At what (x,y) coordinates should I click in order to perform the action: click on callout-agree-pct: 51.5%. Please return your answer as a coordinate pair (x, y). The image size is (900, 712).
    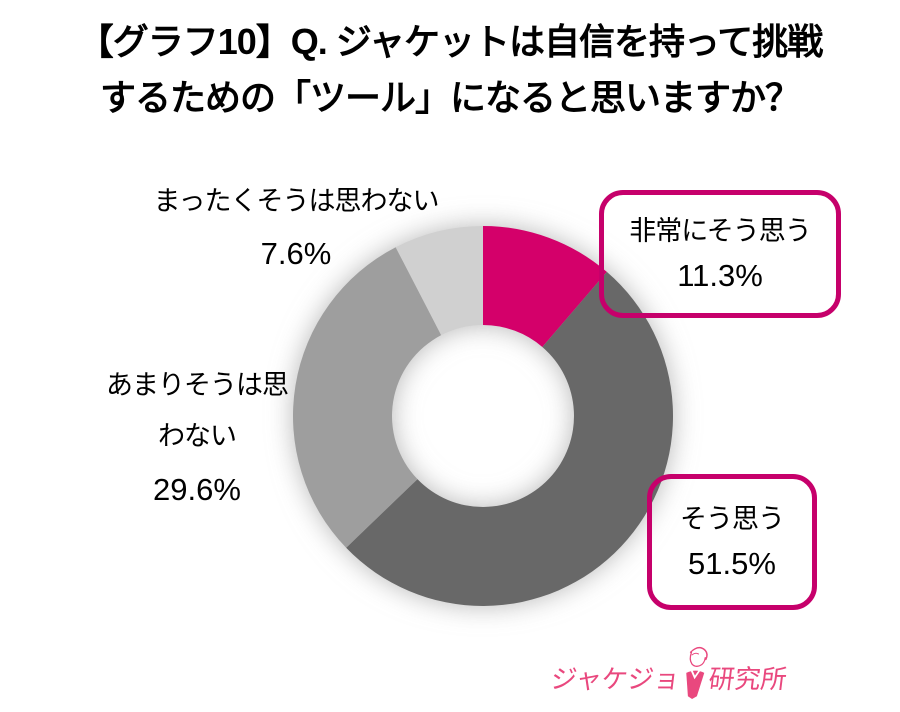
    Looking at the image, I should click on (732, 563).